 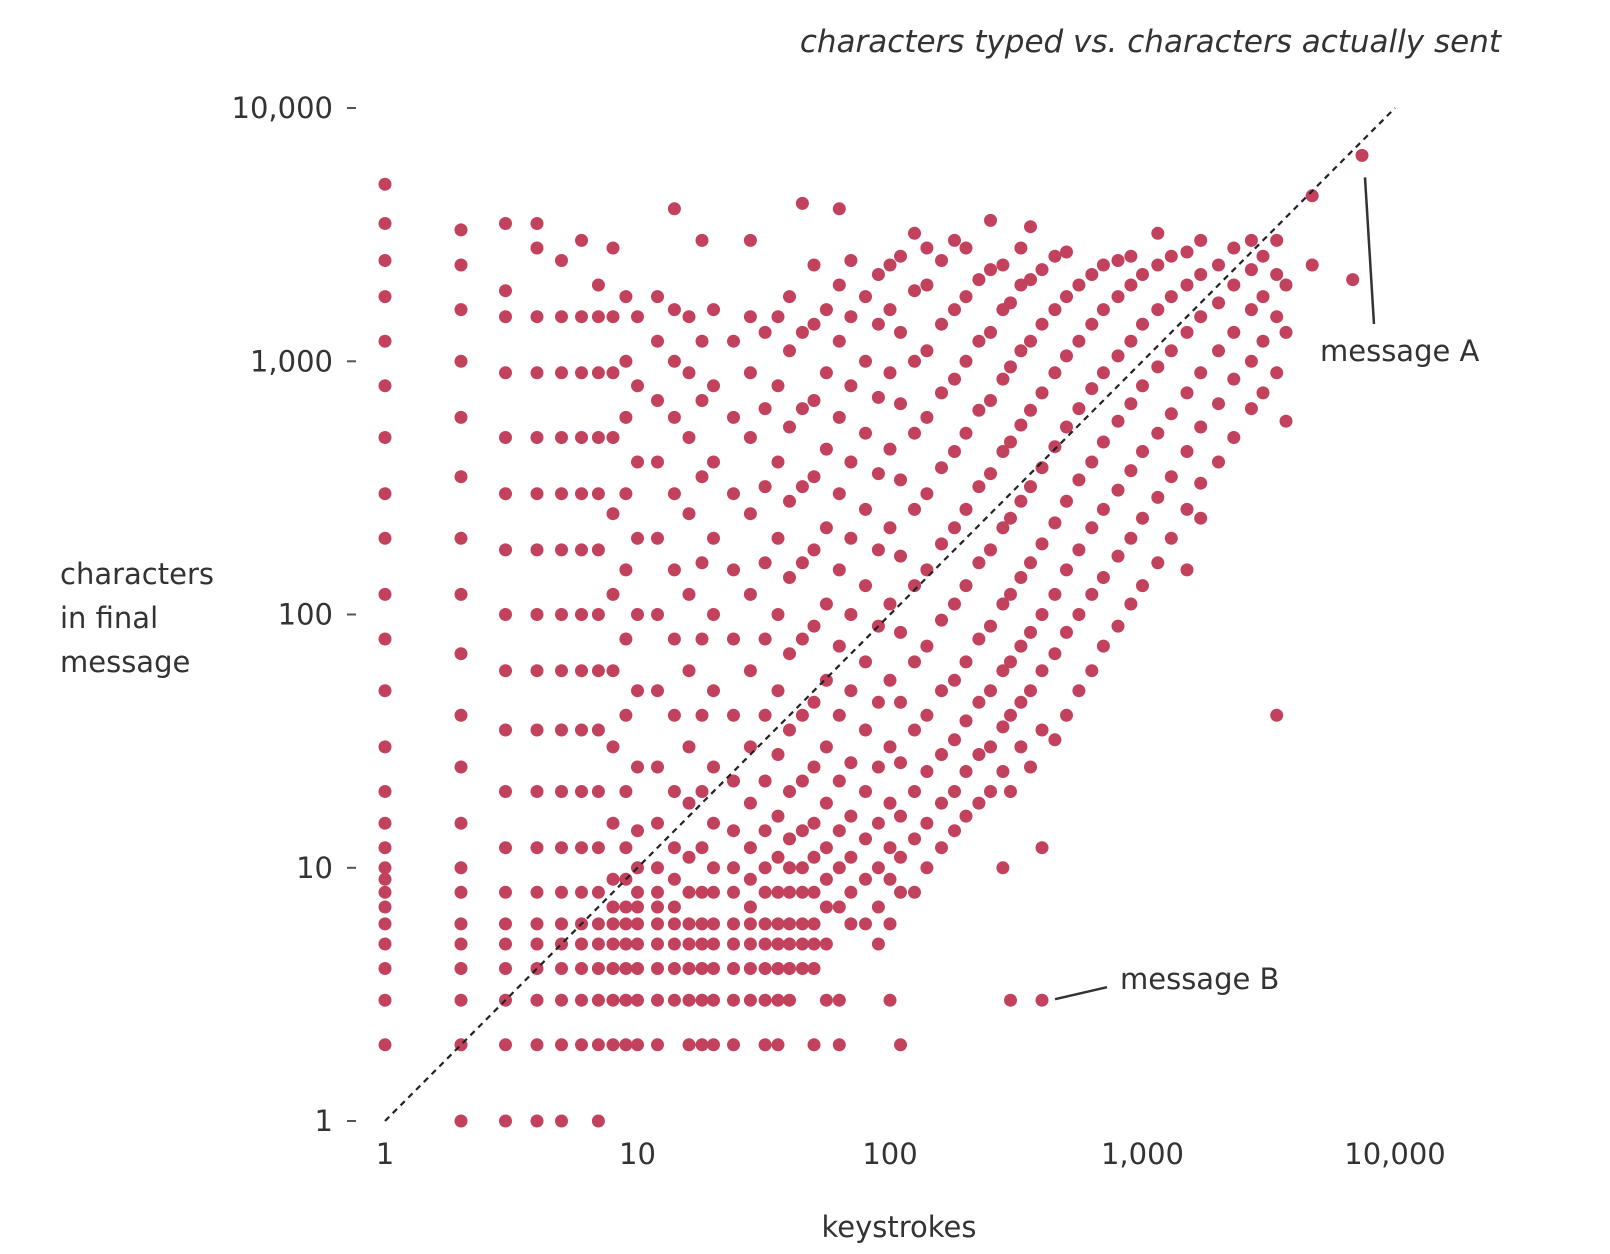 I want to click on y-axis-label-line-1: characters, so click(x=137, y=574).